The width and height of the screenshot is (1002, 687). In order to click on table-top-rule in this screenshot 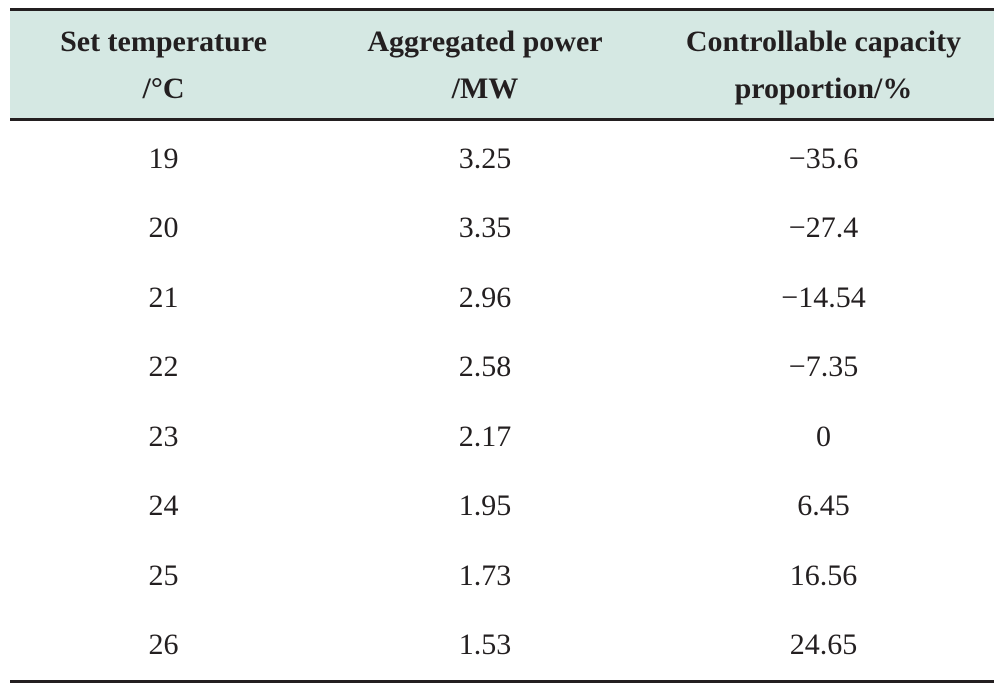, I will do `click(502, 9)`.